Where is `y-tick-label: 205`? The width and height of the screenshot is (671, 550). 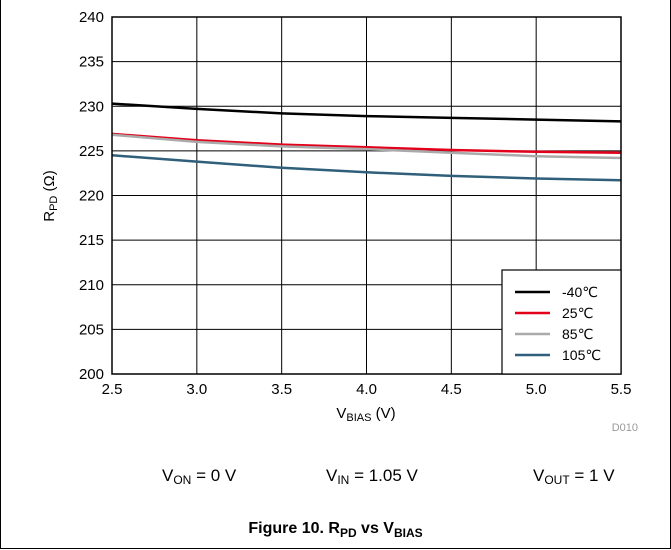 y-tick-label: 205 is located at coordinates (91, 329).